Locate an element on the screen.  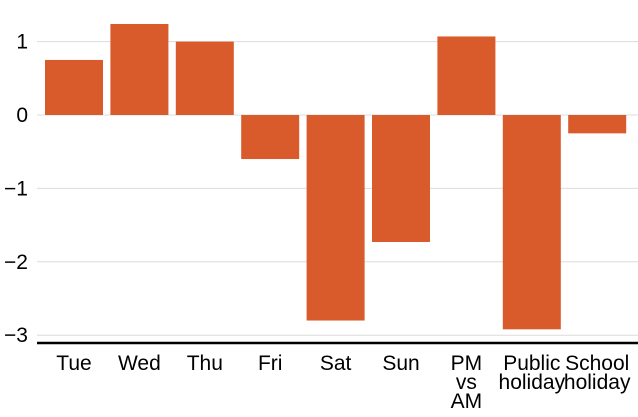
x-tick-label: Sat is located at coordinates (336, 363).